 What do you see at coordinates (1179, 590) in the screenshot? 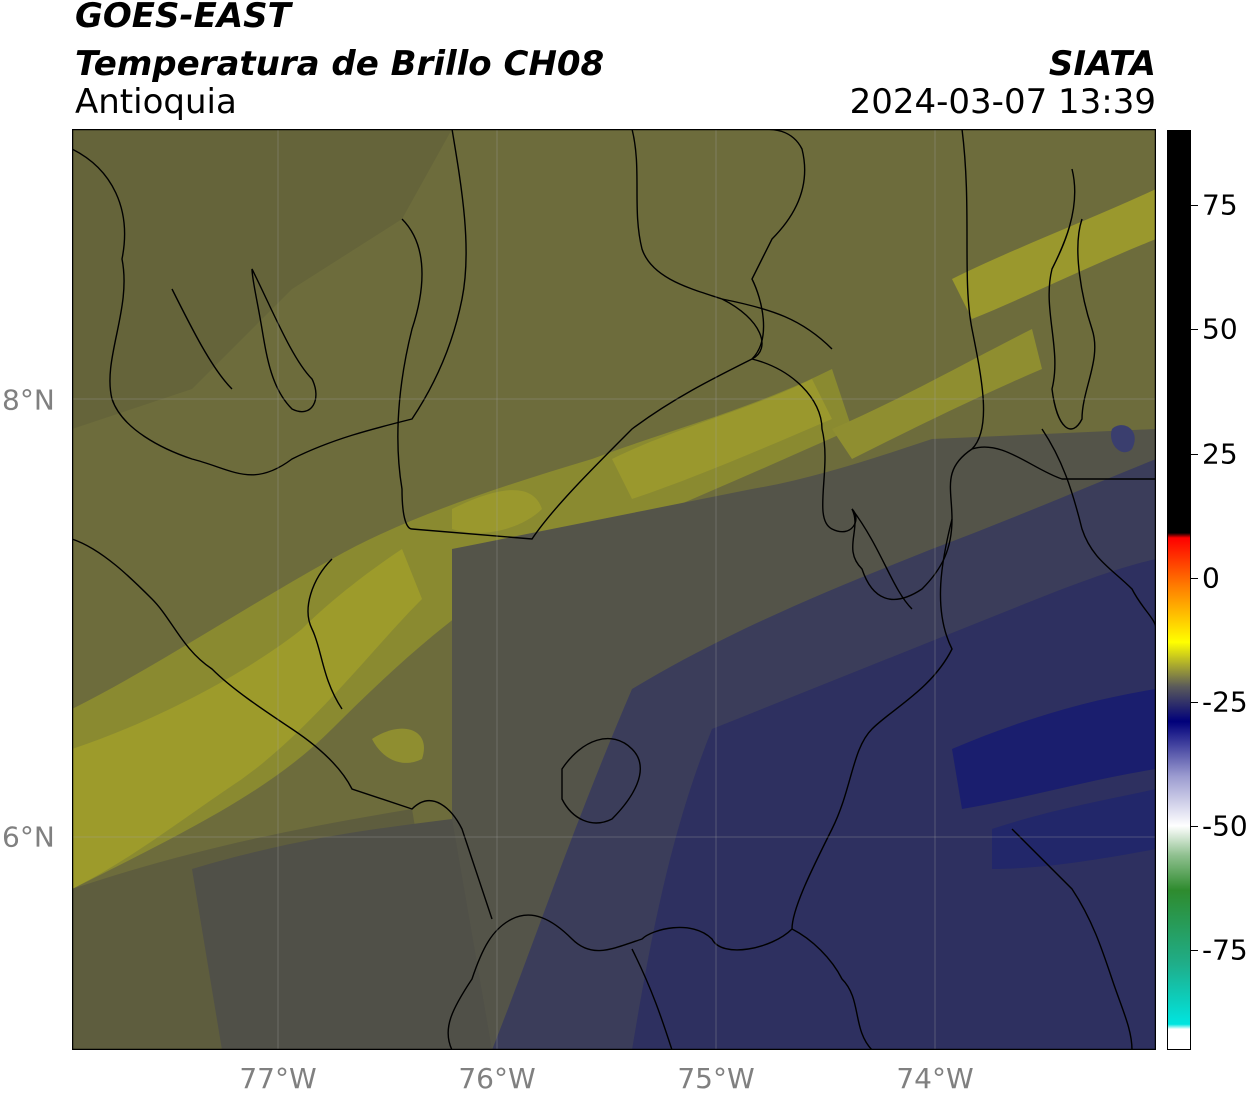
I see `temperature-colorbar` at bounding box center [1179, 590].